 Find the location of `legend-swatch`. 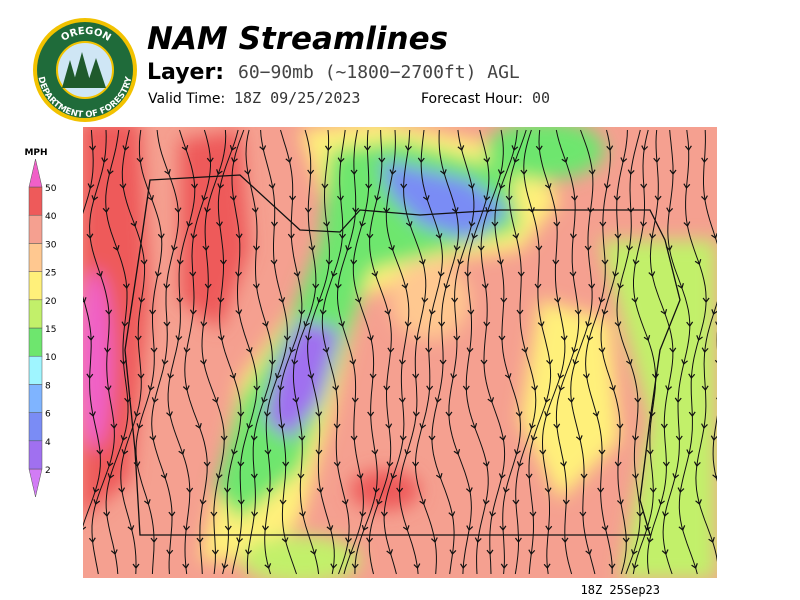

legend-swatch is located at coordinates (35, 370).